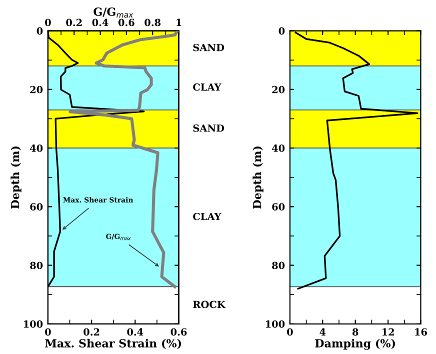  What do you see at coordinates (209, 304) in the screenshot?
I see `band-label: ROCK` at bounding box center [209, 304].